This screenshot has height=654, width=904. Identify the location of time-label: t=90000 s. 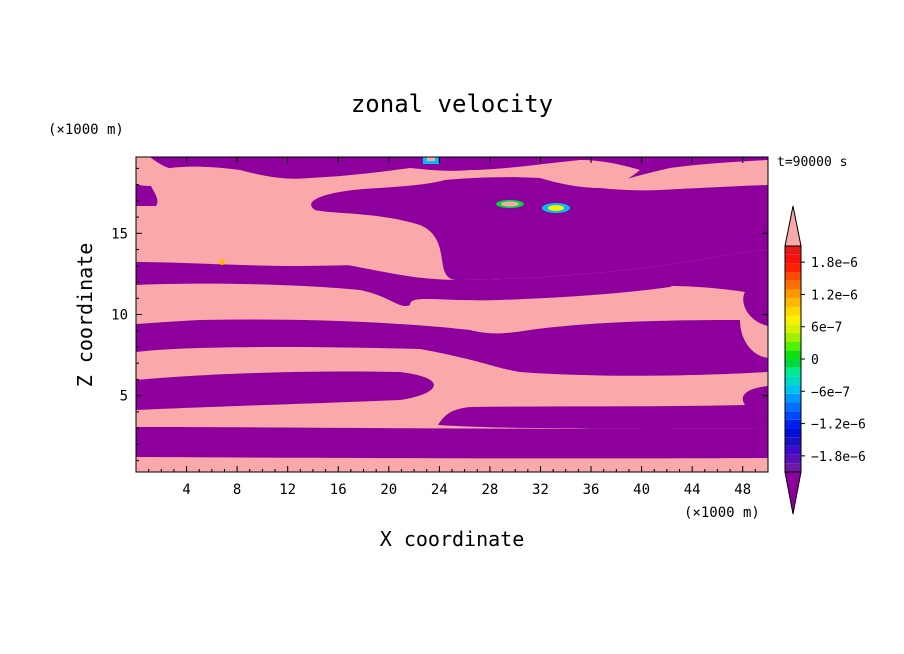
(812, 162).